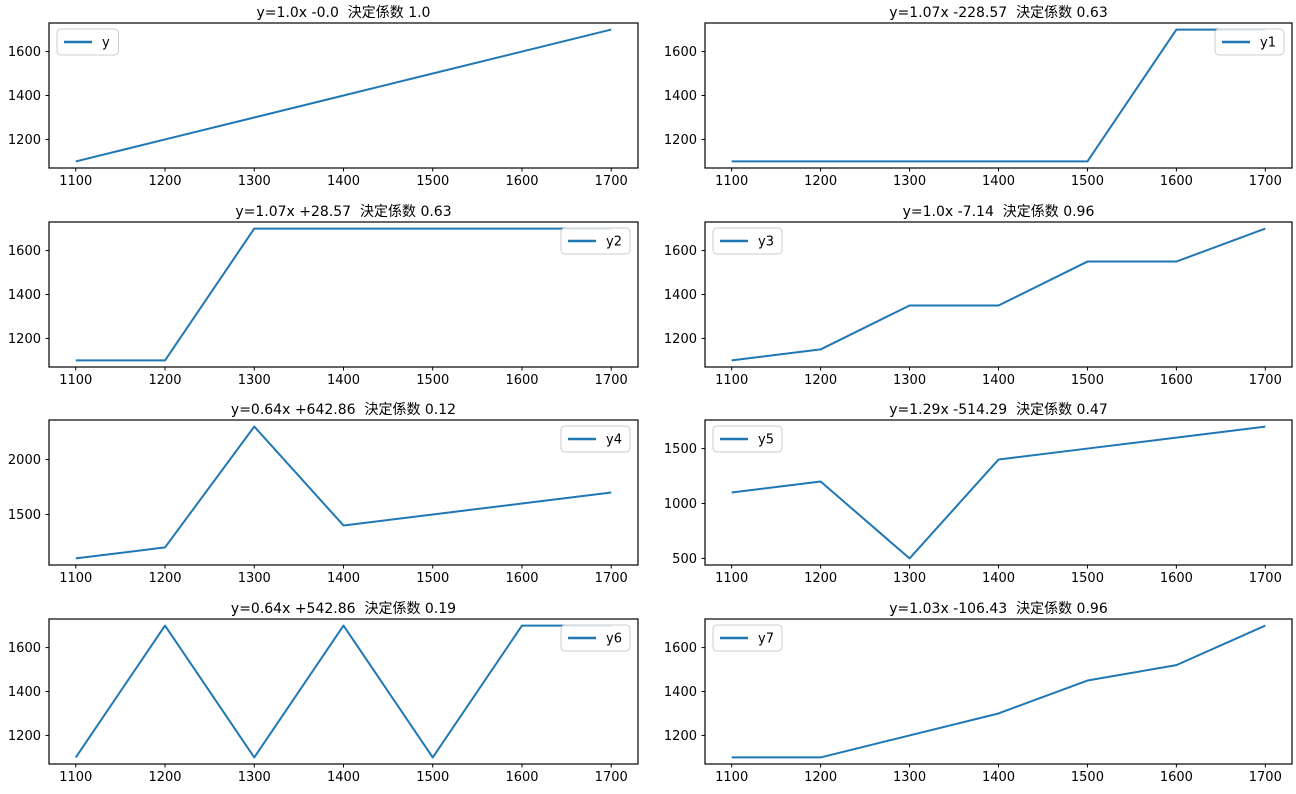 The height and width of the screenshot is (794, 1296). I want to click on legend-label: y2, so click(614, 241).